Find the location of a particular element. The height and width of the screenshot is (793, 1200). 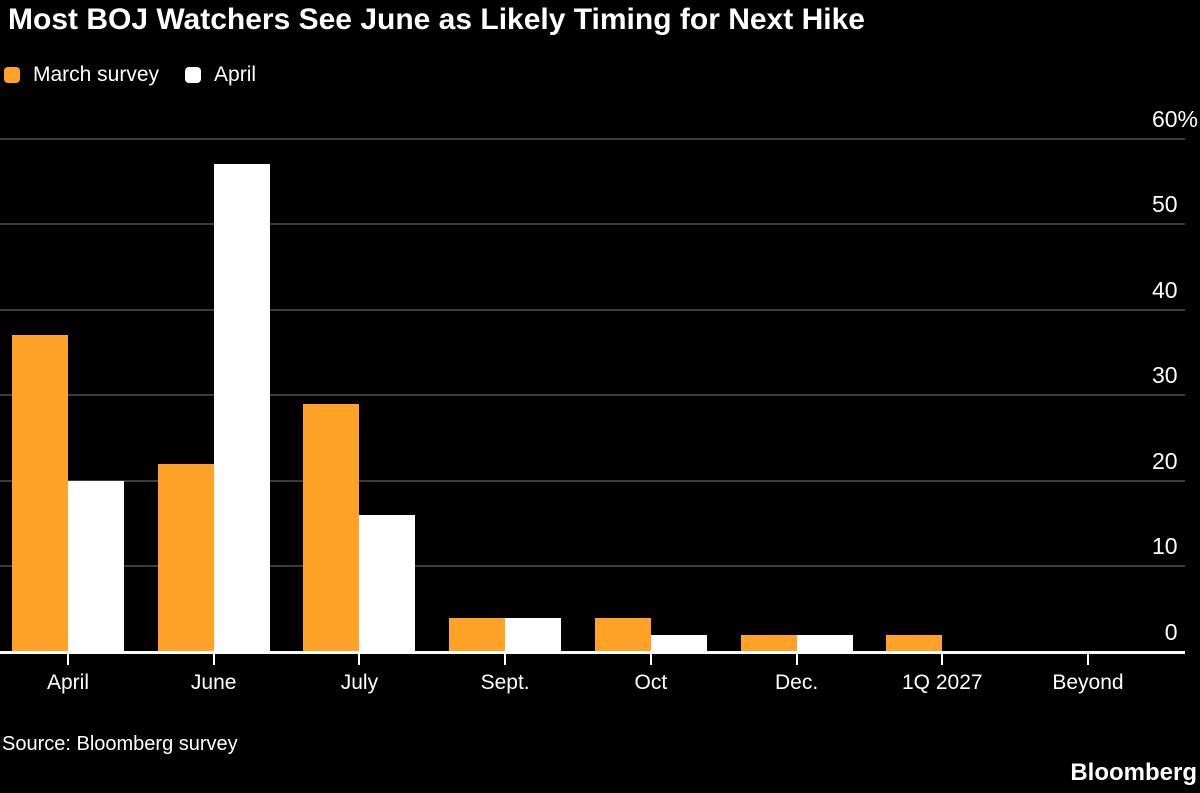

bloomberg-logo: Bloomberg is located at coordinates (1133, 772).